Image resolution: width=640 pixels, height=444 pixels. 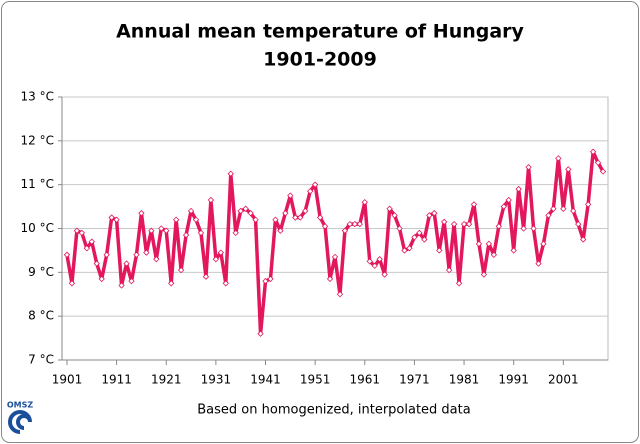 I want to click on logo: OMSZ, so click(x=20, y=417).